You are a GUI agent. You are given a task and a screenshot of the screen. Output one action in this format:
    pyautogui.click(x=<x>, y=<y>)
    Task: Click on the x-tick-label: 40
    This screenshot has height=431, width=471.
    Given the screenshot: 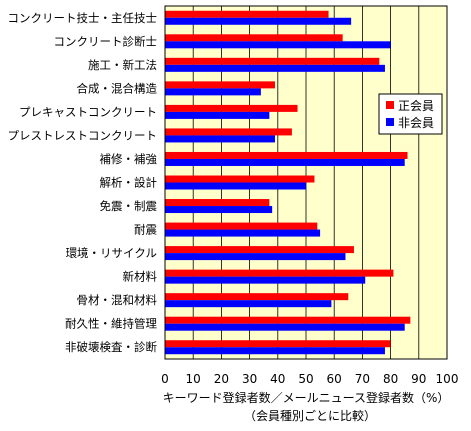 What is the action you would take?
    pyautogui.click(x=277, y=379)
    